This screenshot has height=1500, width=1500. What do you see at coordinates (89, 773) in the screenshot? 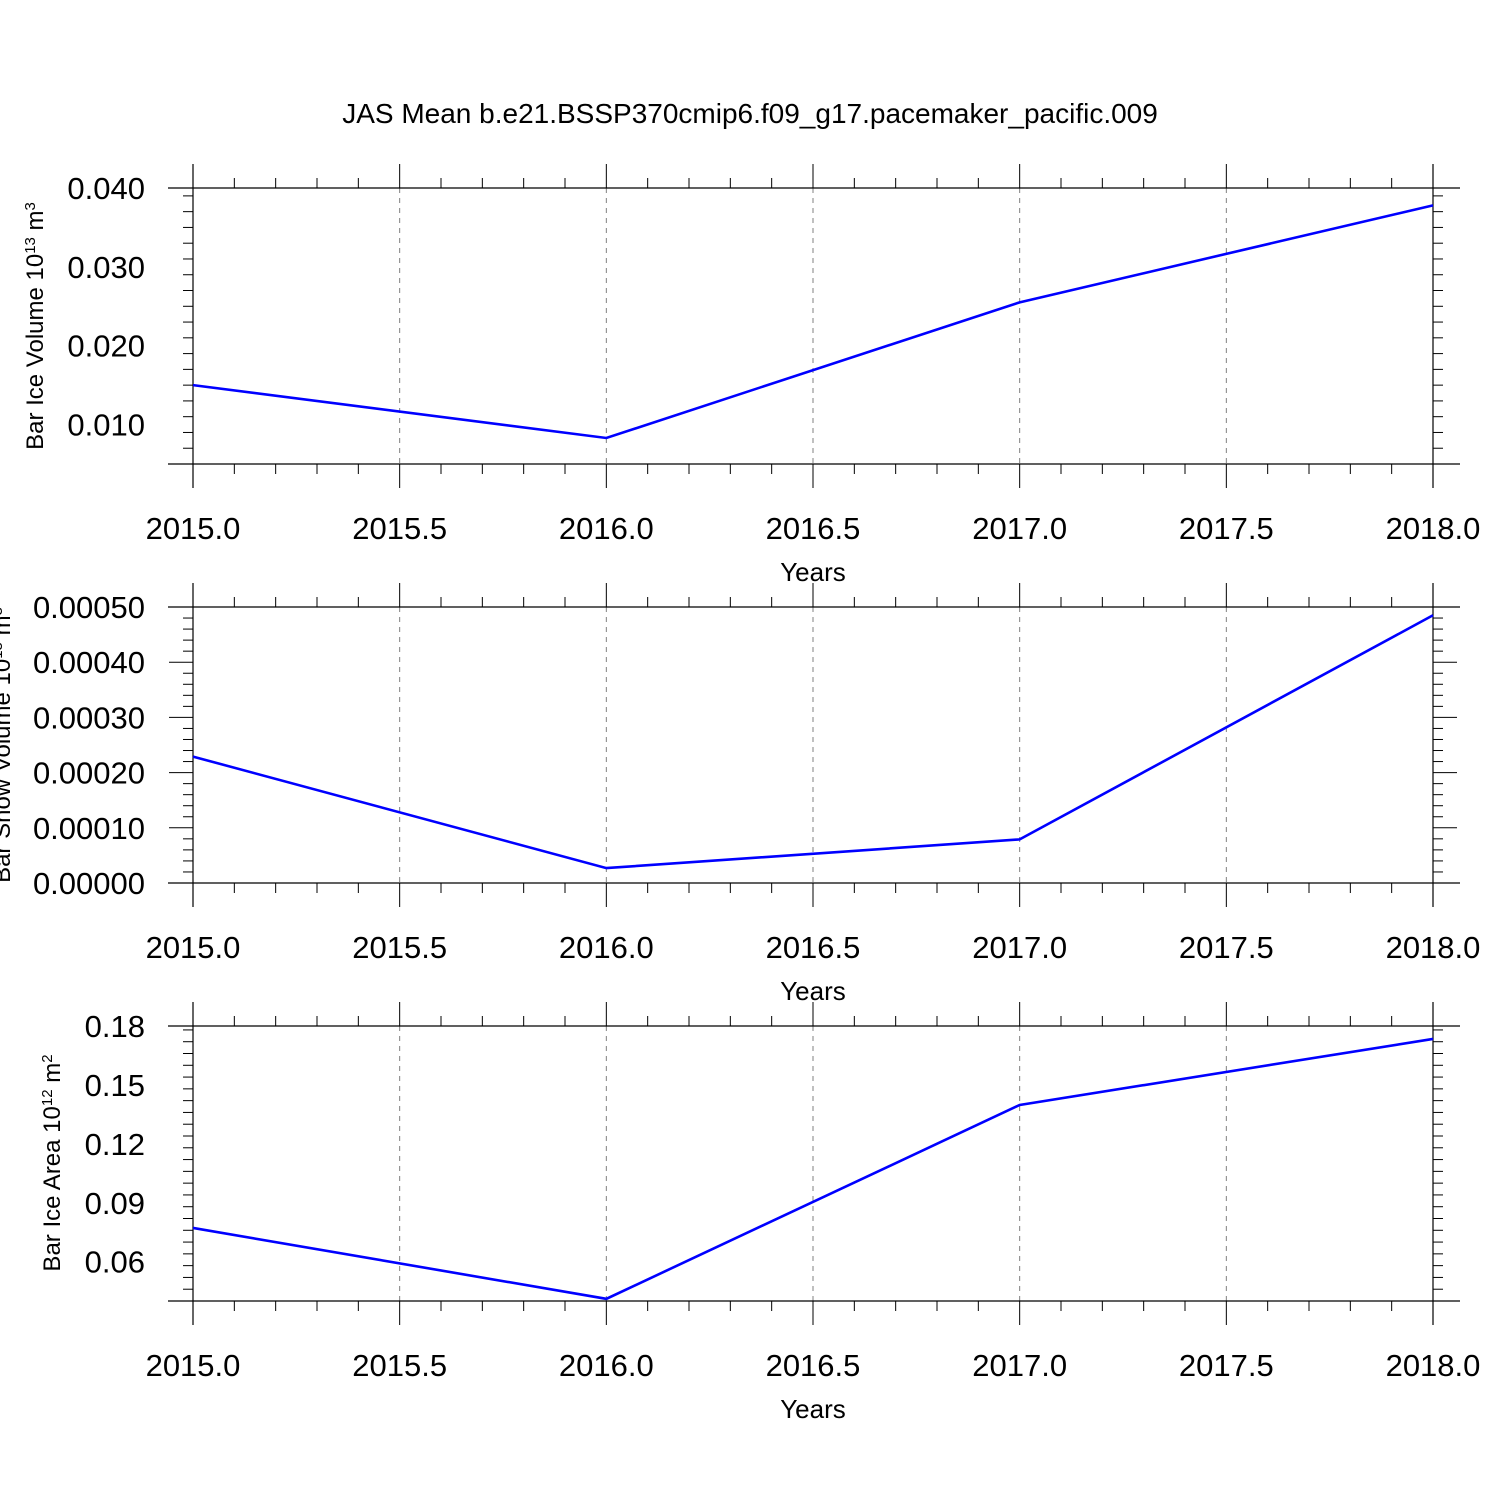
I see `y-tick-label: 0.00020` at bounding box center [89, 773].